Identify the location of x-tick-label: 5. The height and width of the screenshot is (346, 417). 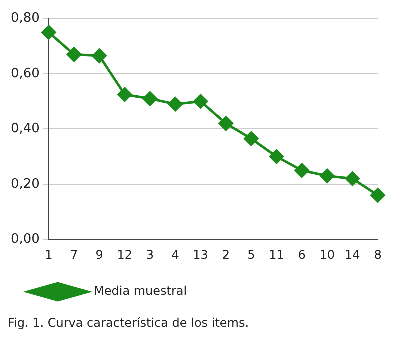
(252, 255).